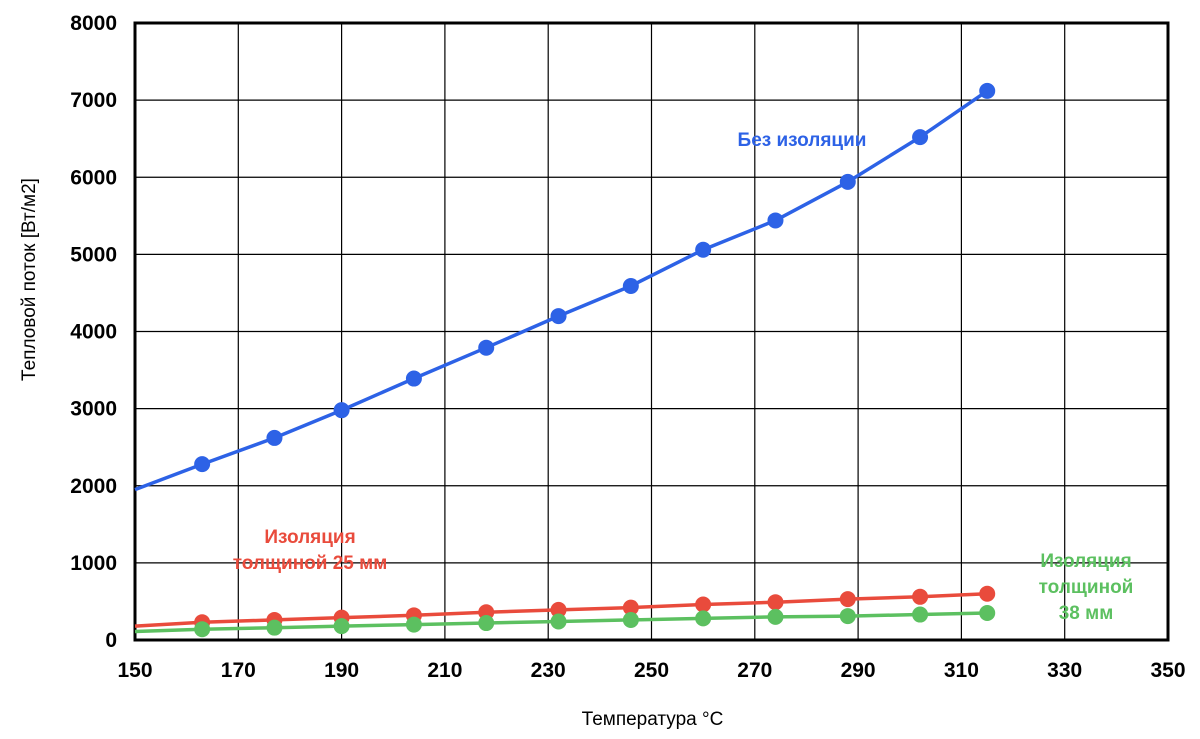 The height and width of the screenshot is (739, 1200). Describe the element at coordinates (134, 670) in the screenshot. I see `x-tick-label: 150` at that location.